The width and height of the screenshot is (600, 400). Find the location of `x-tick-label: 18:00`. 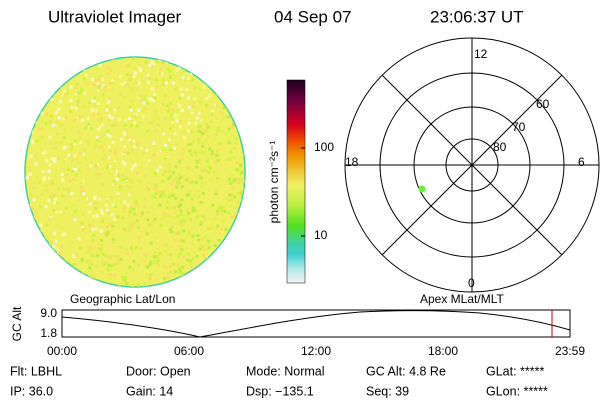

x-tick-label: 18:00 is located at coordinates (443, 351).